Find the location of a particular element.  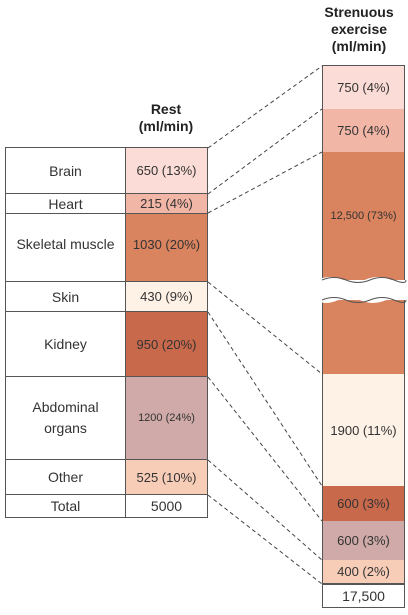

rest-header-line-2: (ml/min) is located at coordinates (166, 126).